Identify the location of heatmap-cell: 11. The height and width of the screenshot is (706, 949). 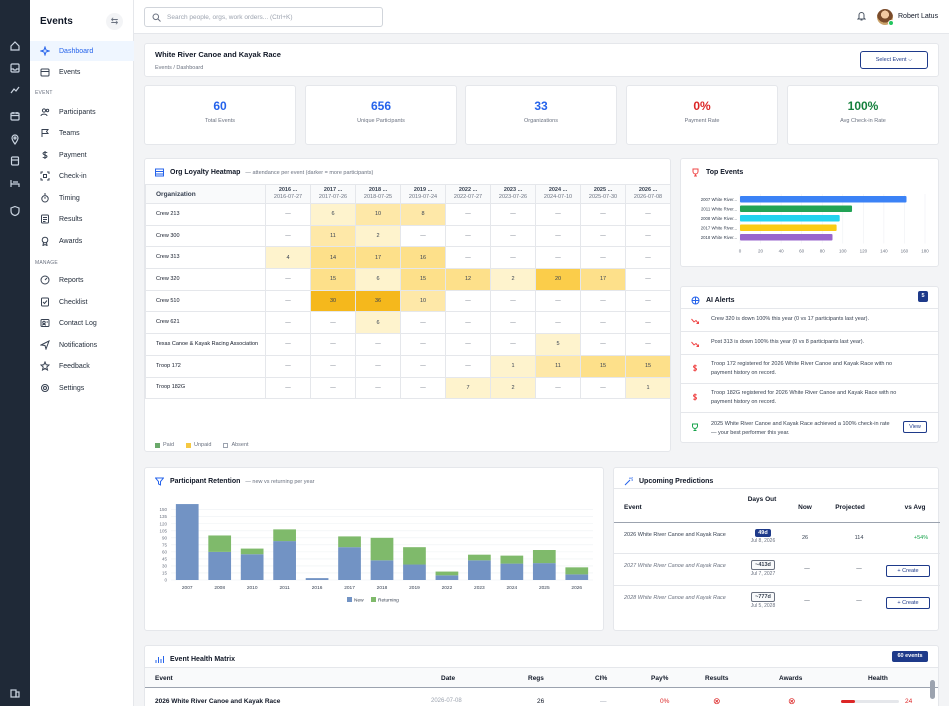
(333, 236).